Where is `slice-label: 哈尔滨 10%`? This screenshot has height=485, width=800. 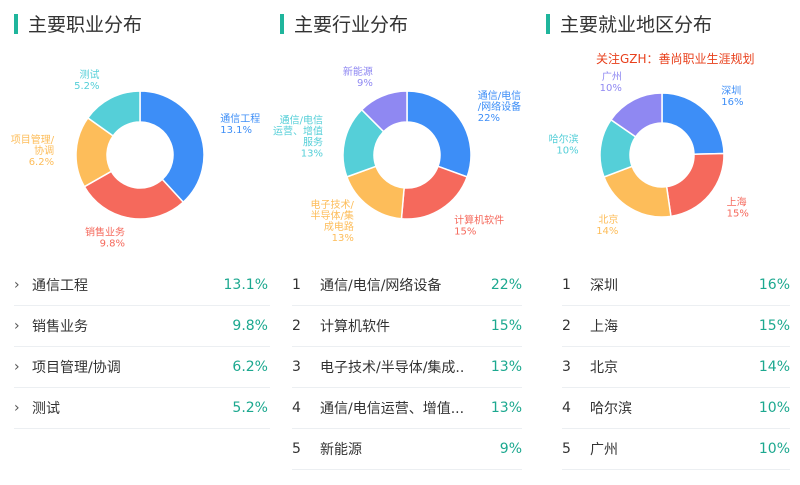 slice-label: 哈尔滨 10% is located at coordinates (564, 145).